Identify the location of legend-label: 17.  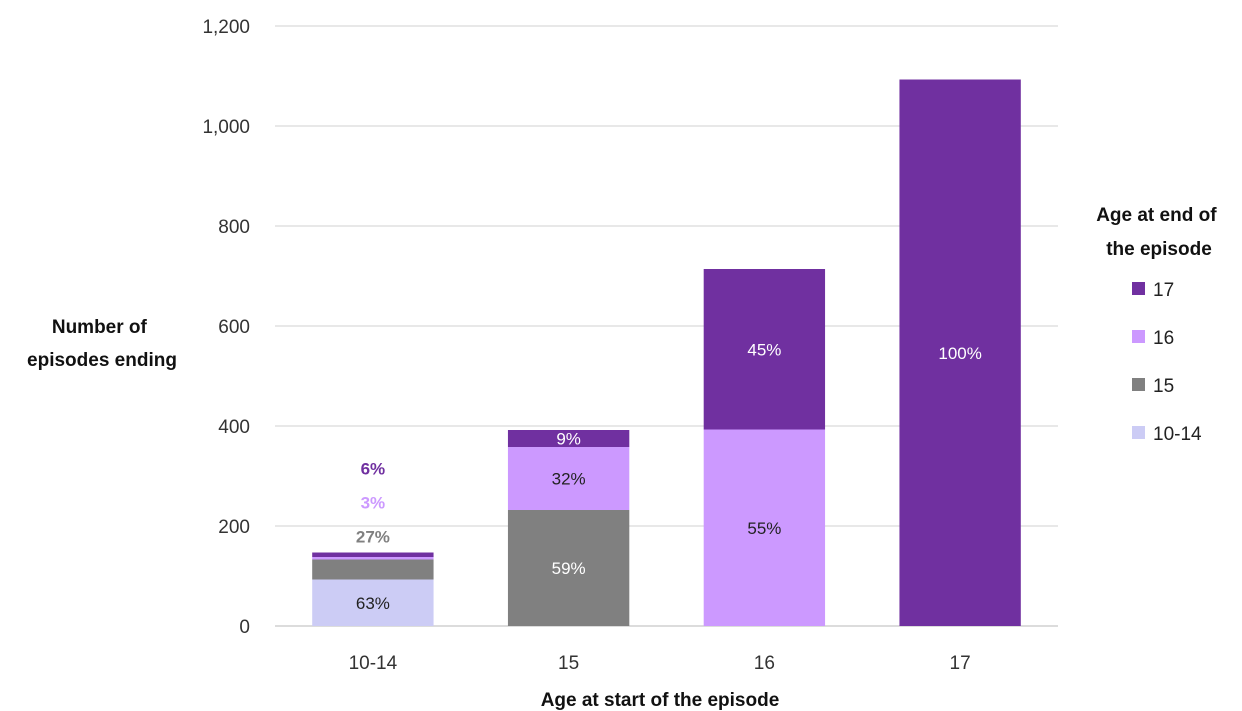
(1163, 290).